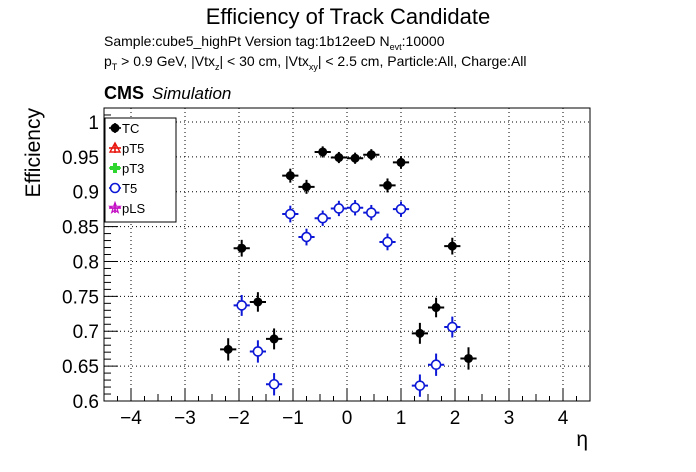 This screenshot has width=696, height=472. I want to click on cms-label: CMS Simulation, so click(167, 93).